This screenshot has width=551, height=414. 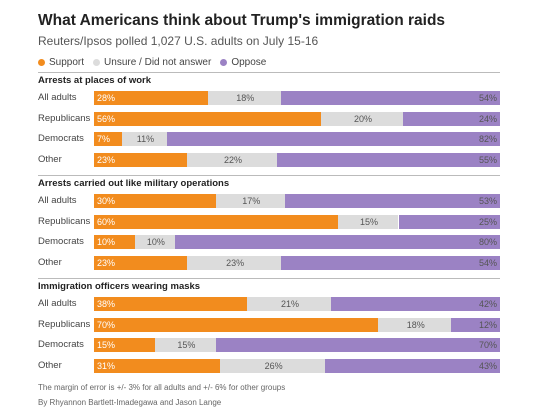 What do you see at coordinates (119, 286) in the screenshot?
I see `section-title: Immigration officers wearing masks` at bounding box center [119, 286].